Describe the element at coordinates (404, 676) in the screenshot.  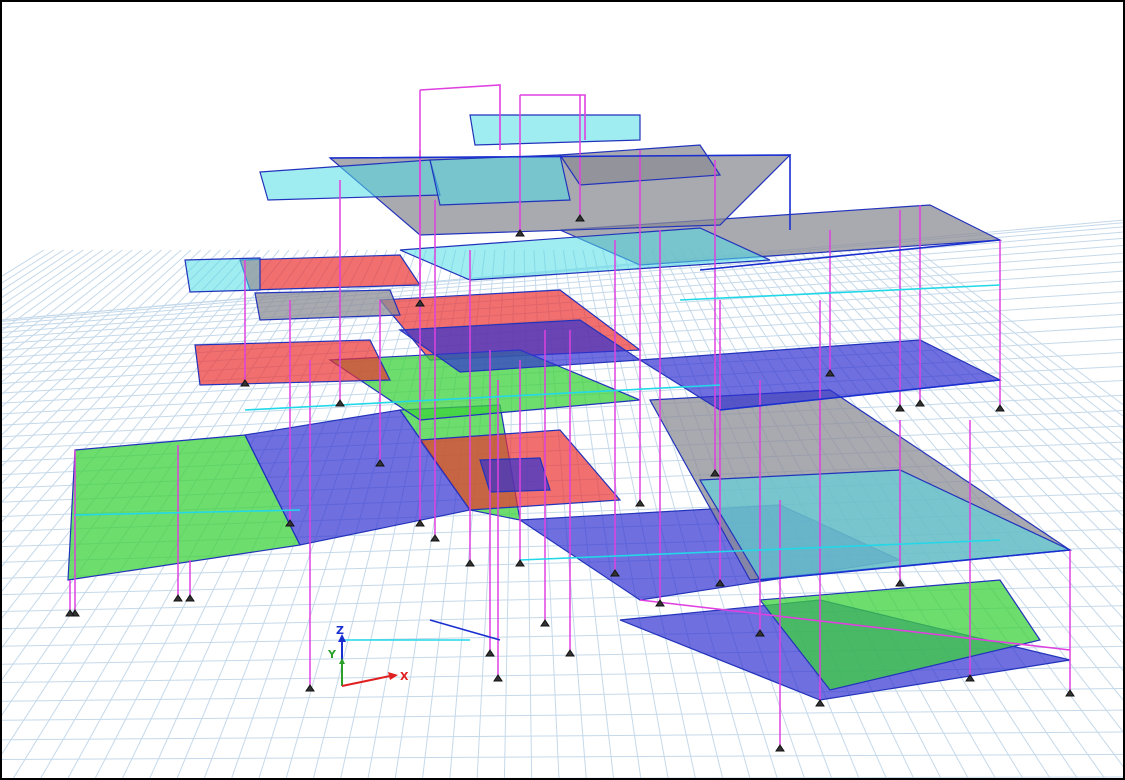
I see `x-label: X` at that location.